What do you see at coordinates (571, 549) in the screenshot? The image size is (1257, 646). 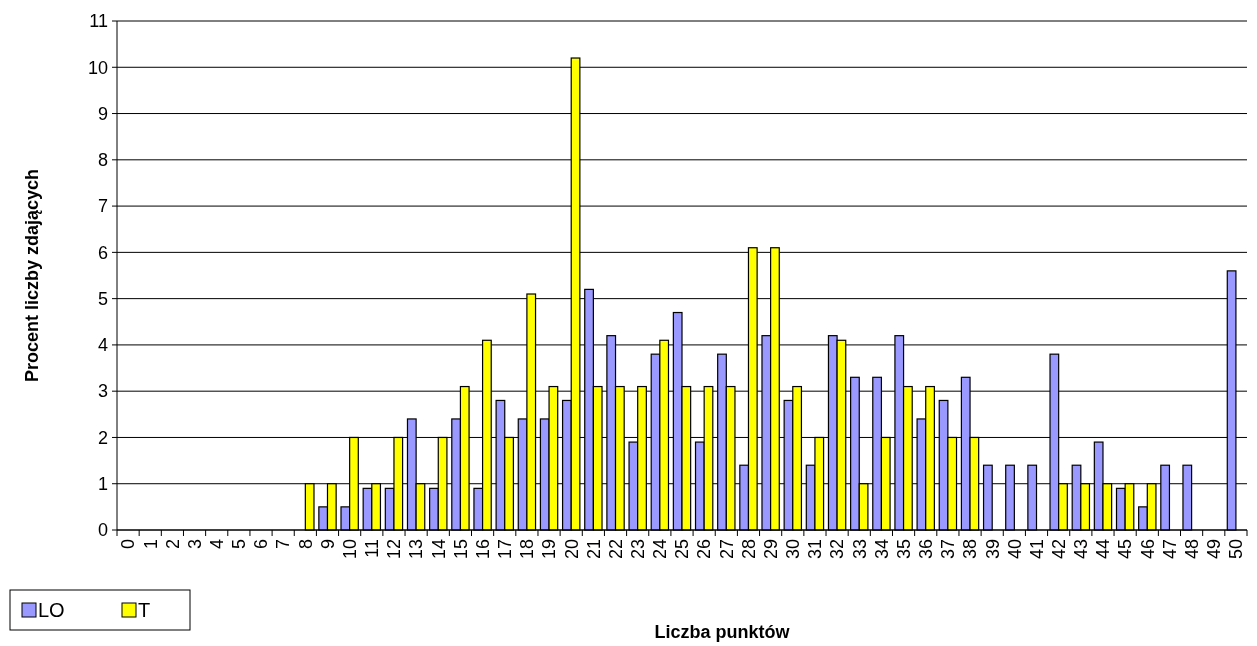 I see `x-tick-label: 20` at bounding box center [571, 549].